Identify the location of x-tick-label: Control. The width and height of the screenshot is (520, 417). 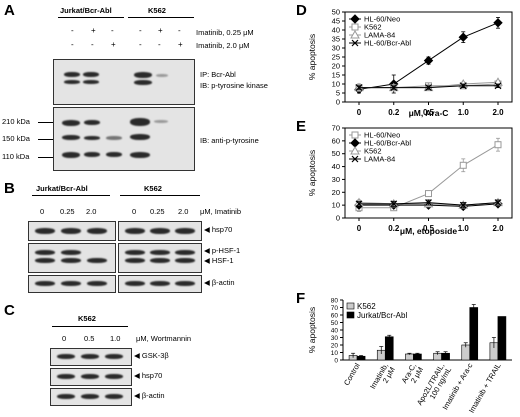
(352, 374).